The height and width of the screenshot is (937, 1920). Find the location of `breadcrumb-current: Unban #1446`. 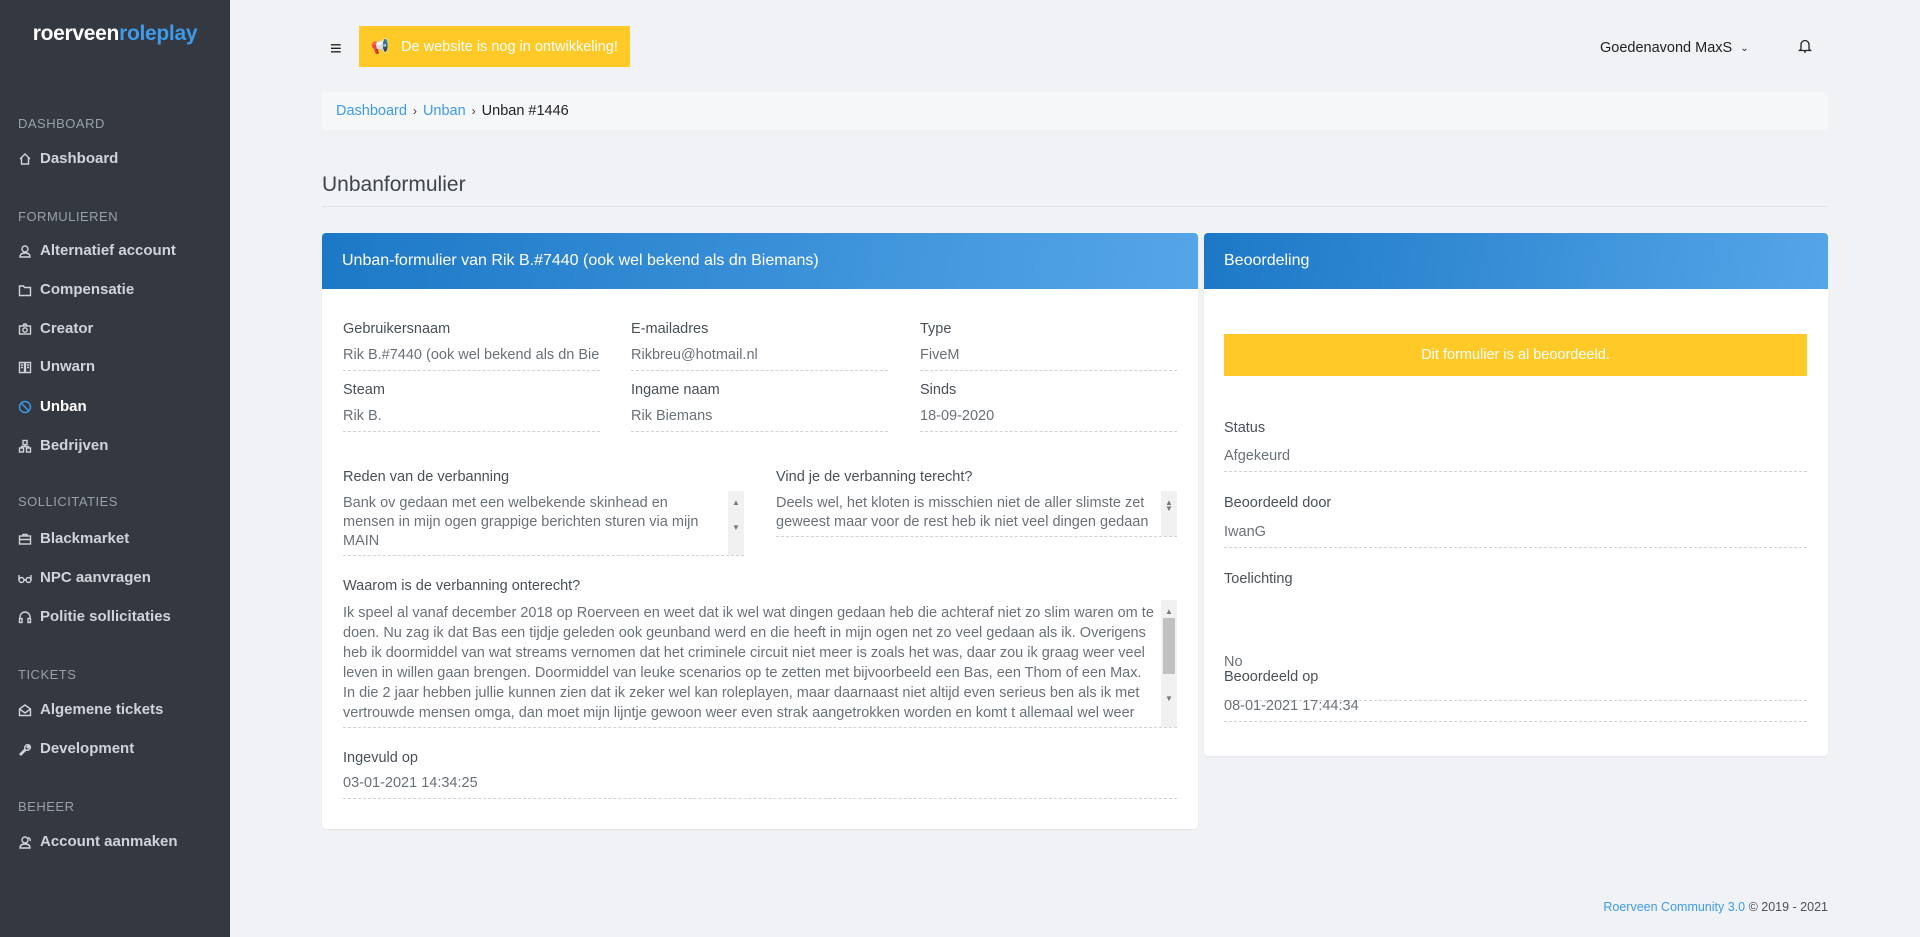

breadcrumb-current: Unban #1446 is located at coordinates (525, 111).